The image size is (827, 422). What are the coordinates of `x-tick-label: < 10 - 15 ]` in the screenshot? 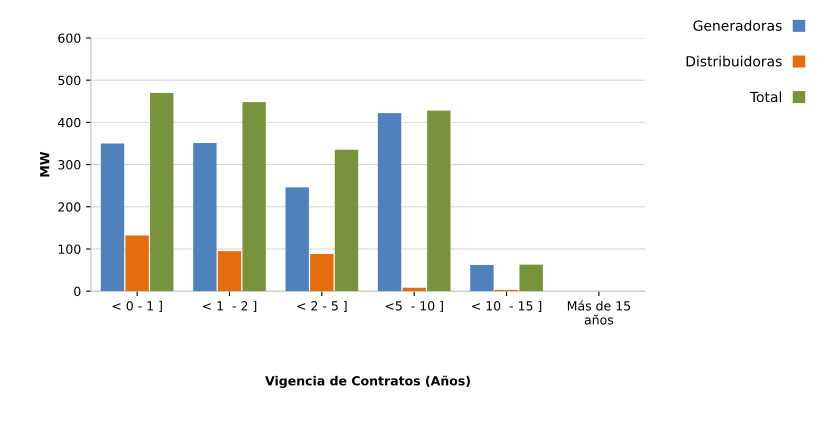 It's located at (507, 306).